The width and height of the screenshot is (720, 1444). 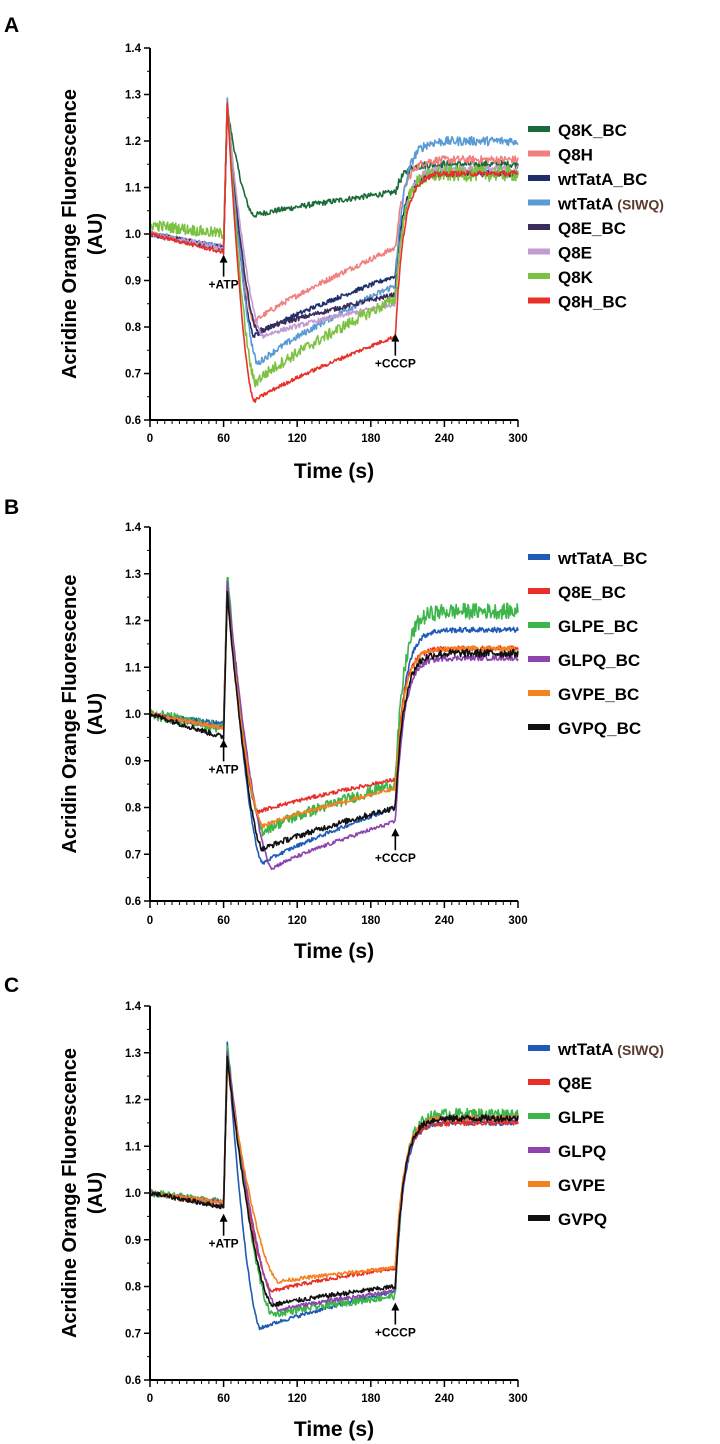 What do you see at coordinates (334, 471) in the screenshot?
I see `x-axis-title: Time (s)` at bounding box center [334, 471].